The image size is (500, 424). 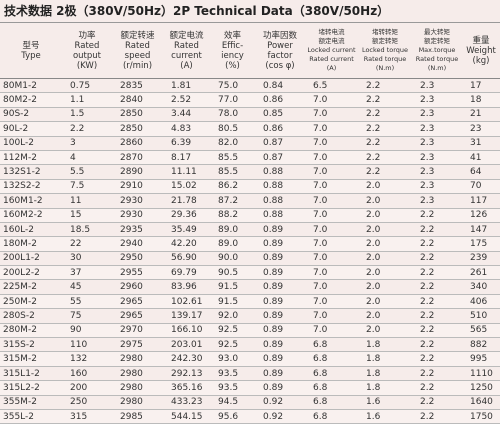 I want to click on type-cell: 160L-2, so click(x=31, y=230).